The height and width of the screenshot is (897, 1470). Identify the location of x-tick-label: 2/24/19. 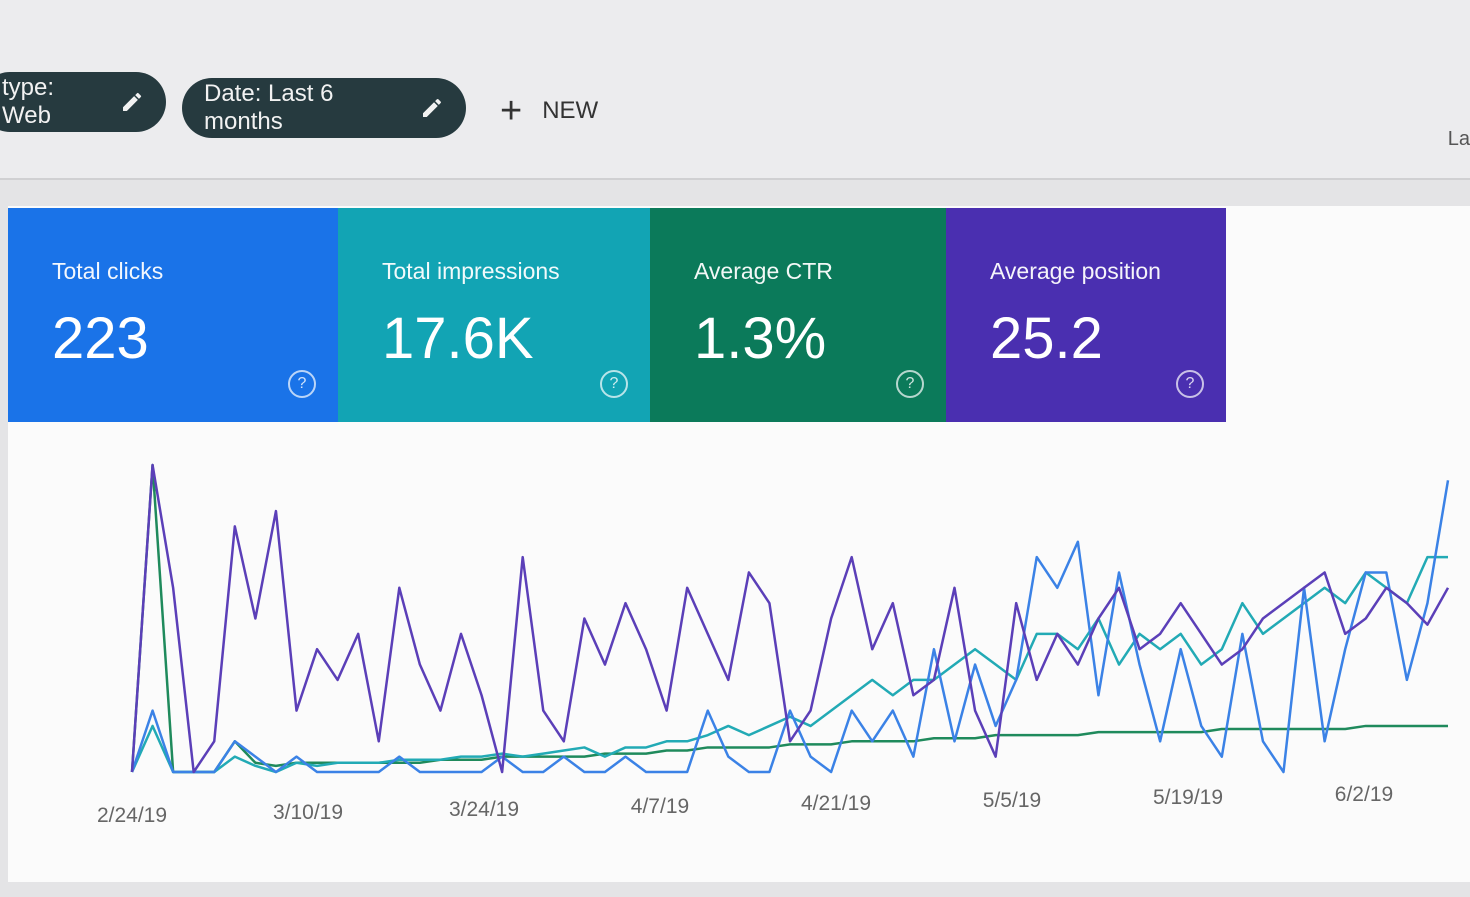
(132, 815).